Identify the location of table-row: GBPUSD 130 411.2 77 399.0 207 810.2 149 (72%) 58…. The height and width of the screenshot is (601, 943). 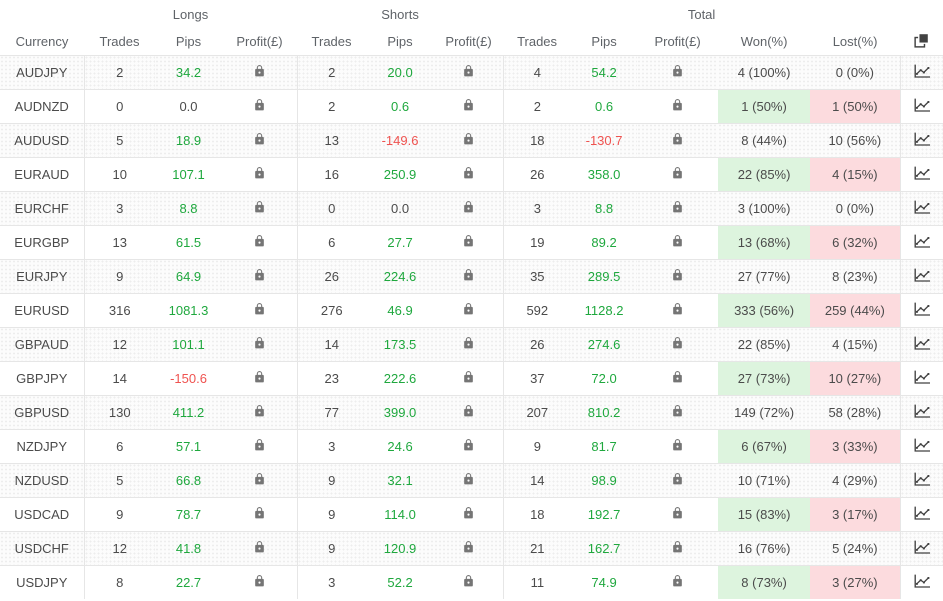
(471, 411).